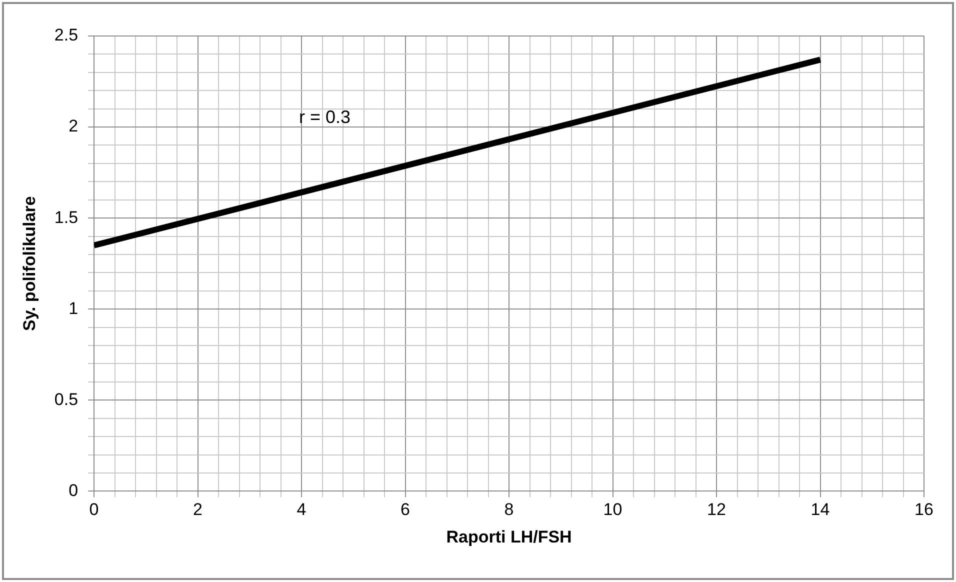 The image size is (956, 582). What do you see at coordinates (612, 510) in the screenshot?
I see `x-tick-label: 10` at bounding box center [612, 510].